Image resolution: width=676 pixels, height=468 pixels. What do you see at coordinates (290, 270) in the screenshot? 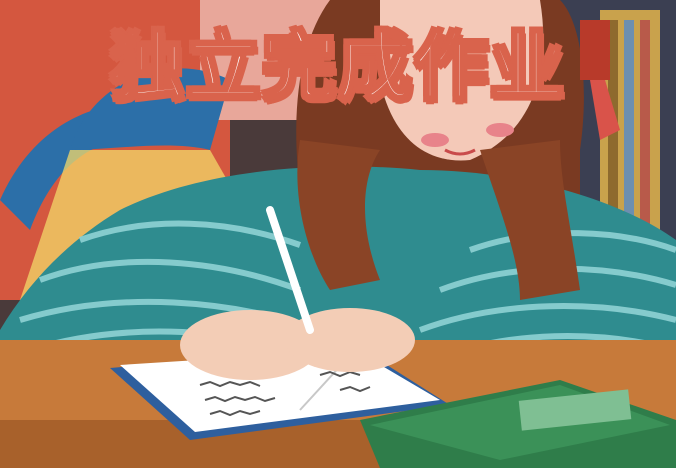
I see `pencil` at bounding box center [290, 270].